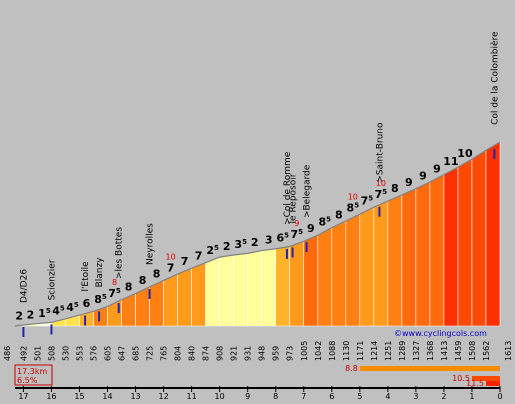 The width and height of the screenshot is (515, 404). I want to click on grade-label: 3, so click(269, 240).